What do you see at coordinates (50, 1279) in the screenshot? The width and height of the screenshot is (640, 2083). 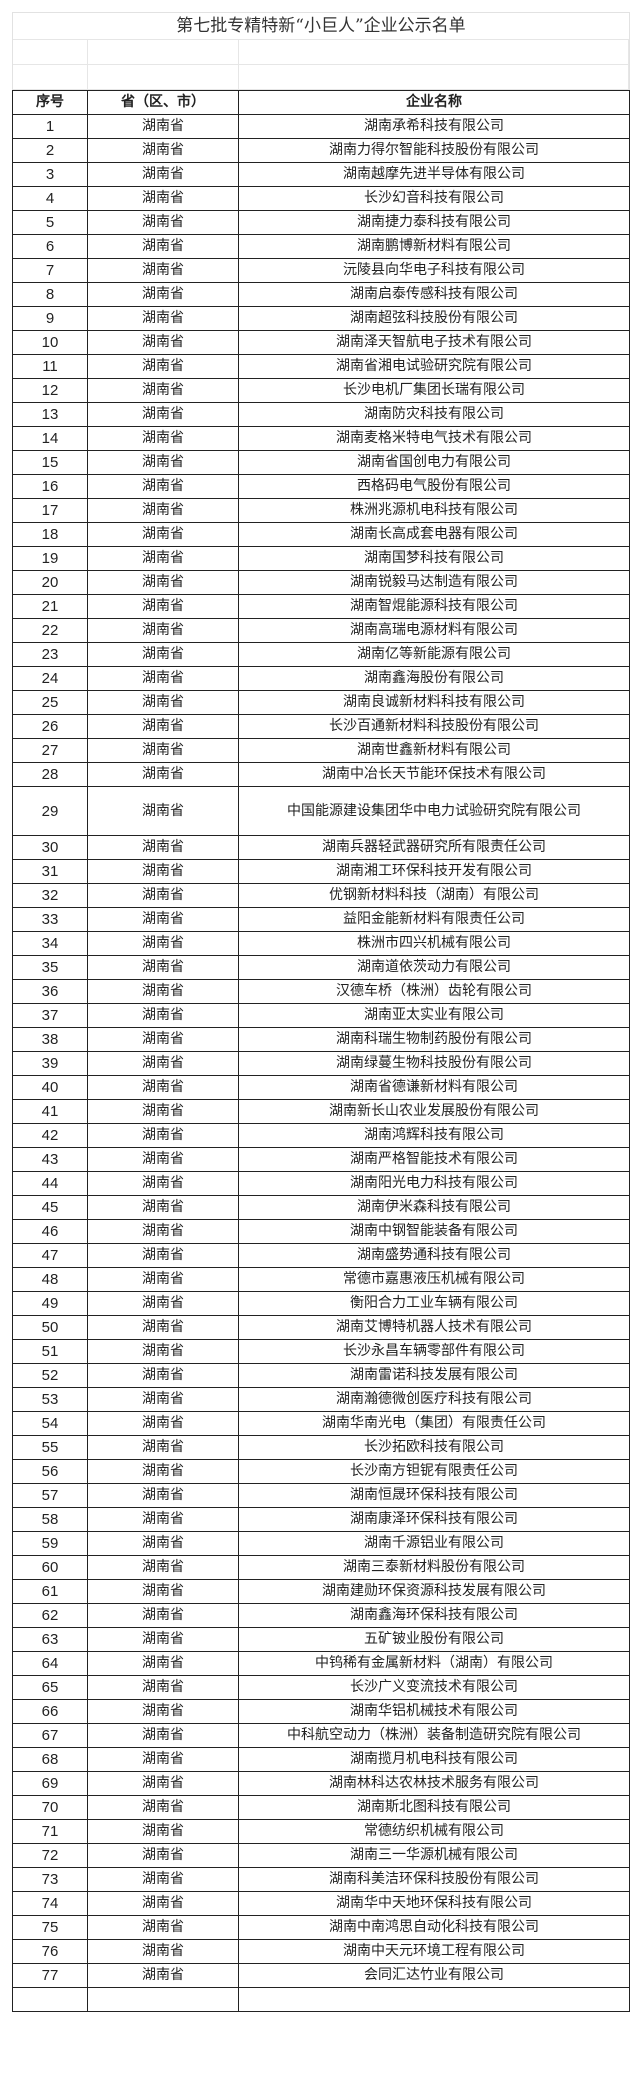 I see `index-cell: 48` at bounding box center [50, 1279].